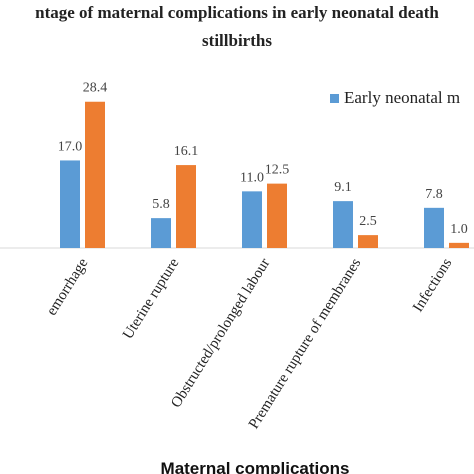 The height and width of the screenshot is (474, 474). What do you see at coordinates (220, 333) in the screenshot?
I see `x-tick-label: Obstructed/prolonged labour` at bounding box center [220, 333].